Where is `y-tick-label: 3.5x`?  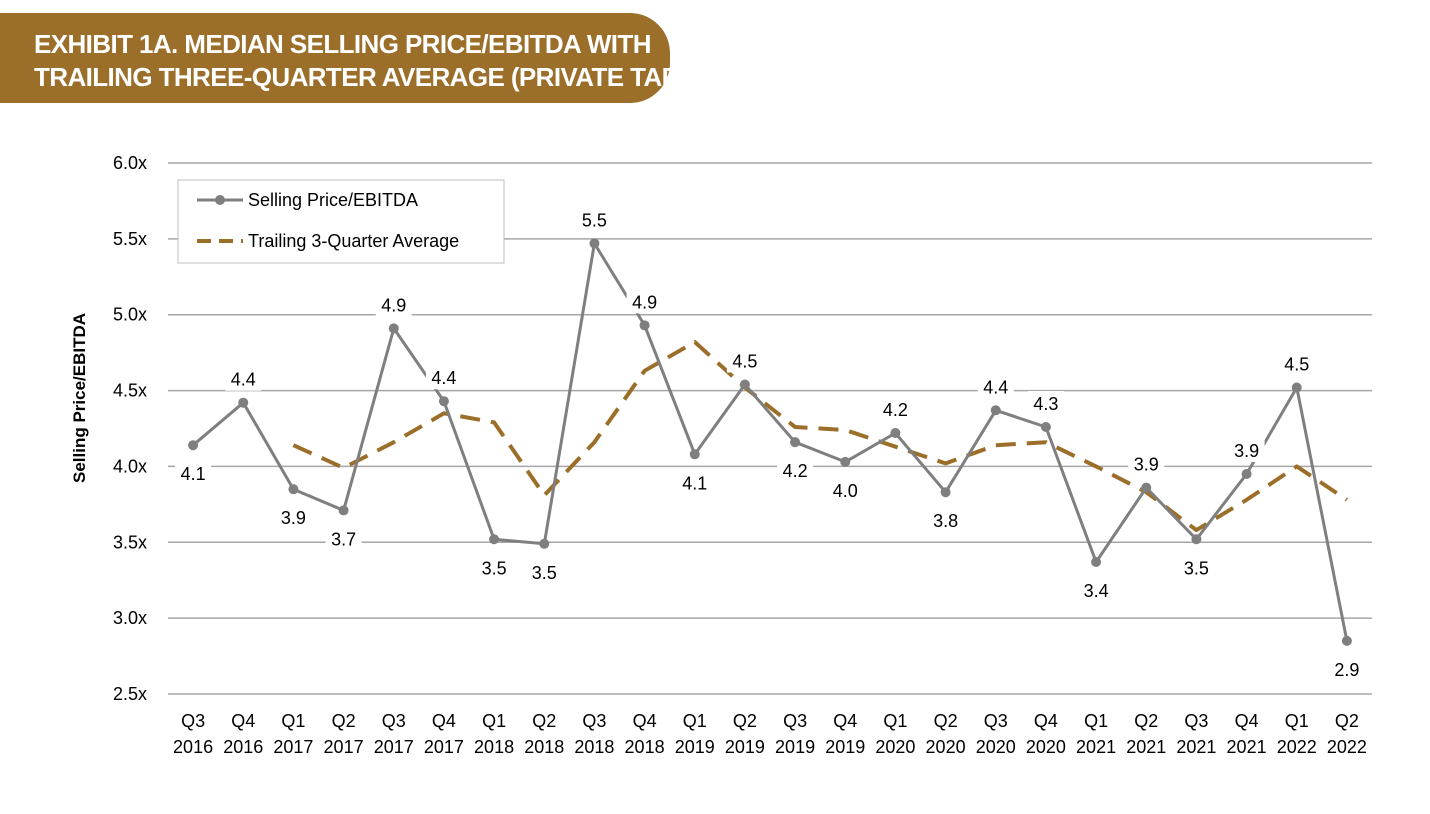
y-tick-label: 3.5x is located at coordinates (130, 542).